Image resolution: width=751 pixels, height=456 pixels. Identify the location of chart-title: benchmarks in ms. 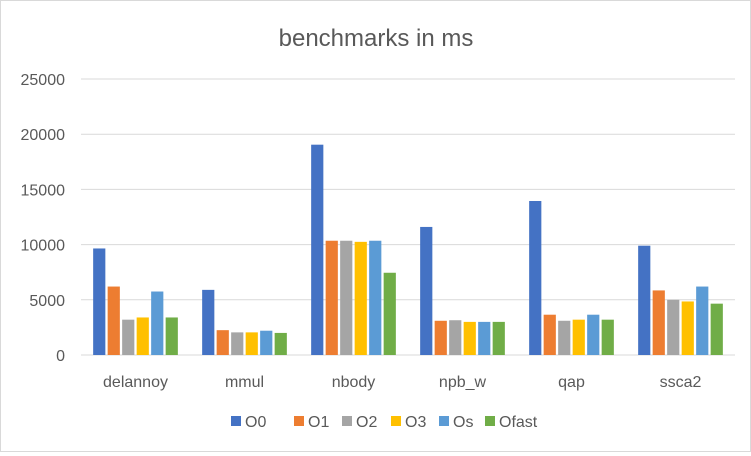
(376, 38).